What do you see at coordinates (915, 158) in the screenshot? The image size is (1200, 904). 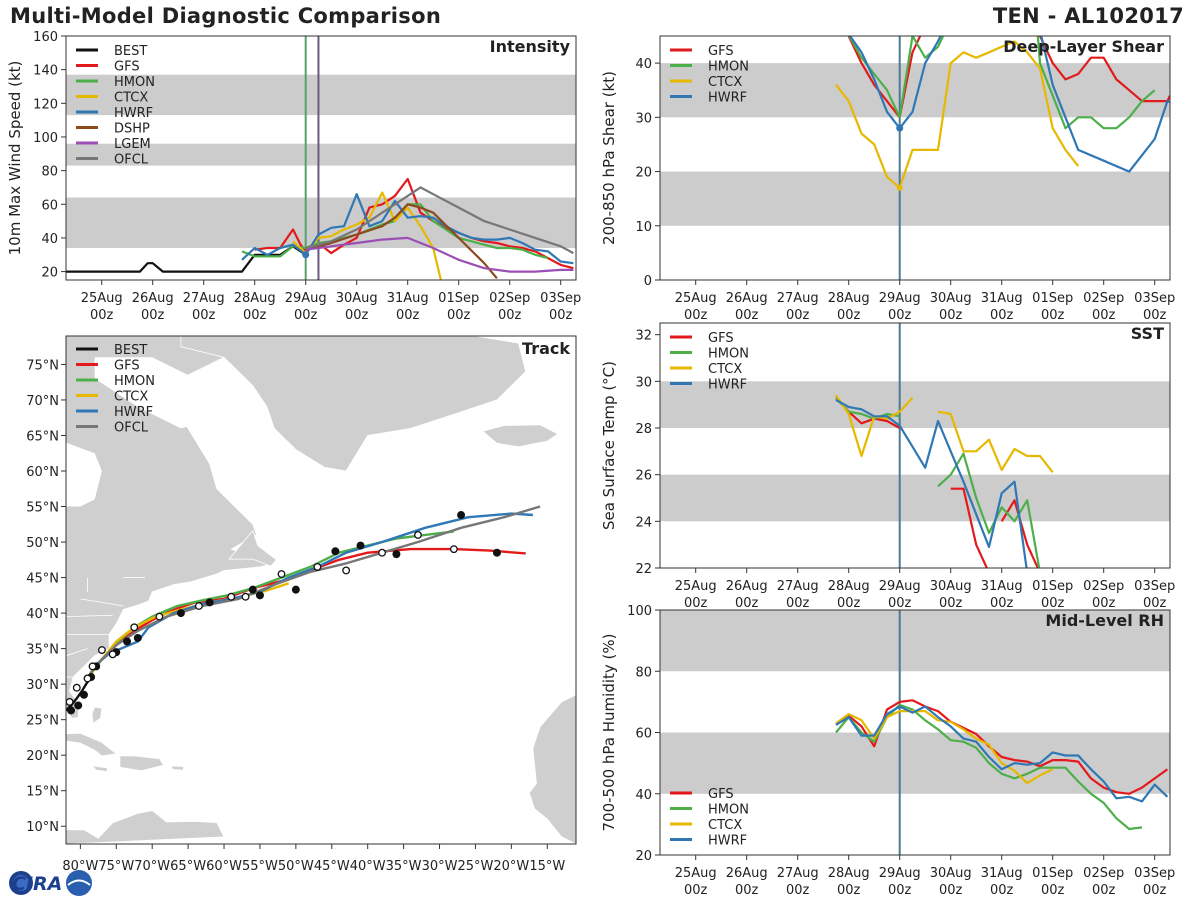 I see `shear-plot-area` at bounding box center [915, 158].